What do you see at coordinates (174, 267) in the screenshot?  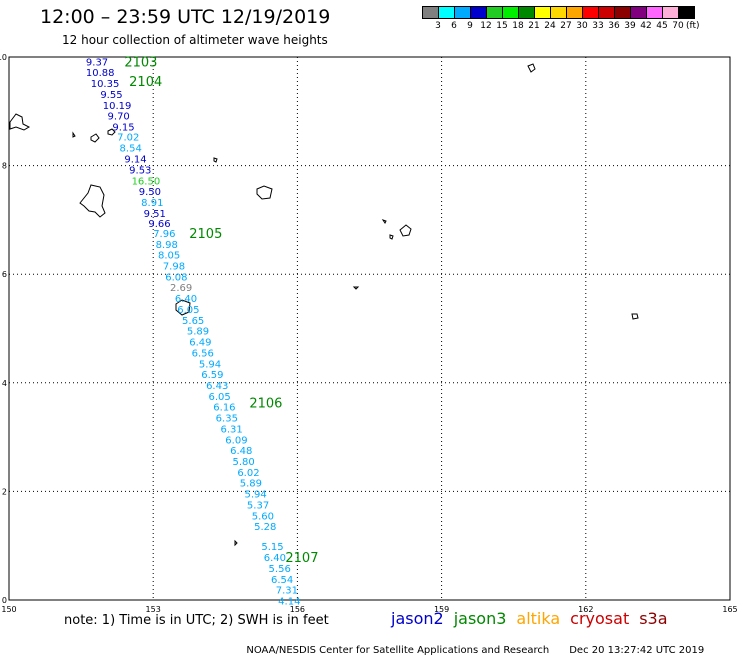 I see `wave-height-value: 7.98` at bounding box center [174, 267].